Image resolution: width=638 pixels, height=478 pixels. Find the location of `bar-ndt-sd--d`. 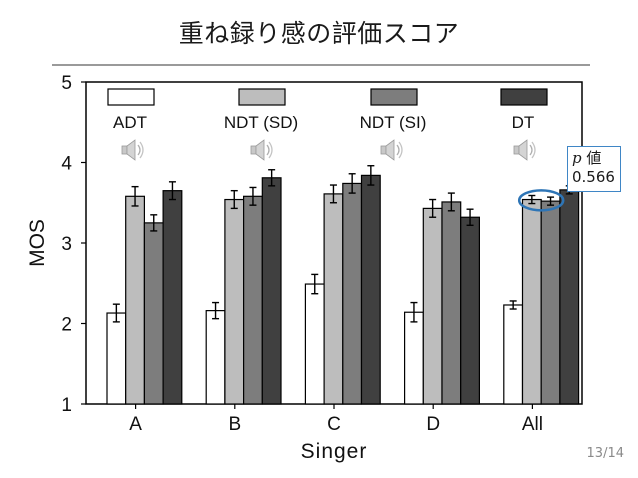

bar-ndt-sd--d is located at coordinates (432, 306).